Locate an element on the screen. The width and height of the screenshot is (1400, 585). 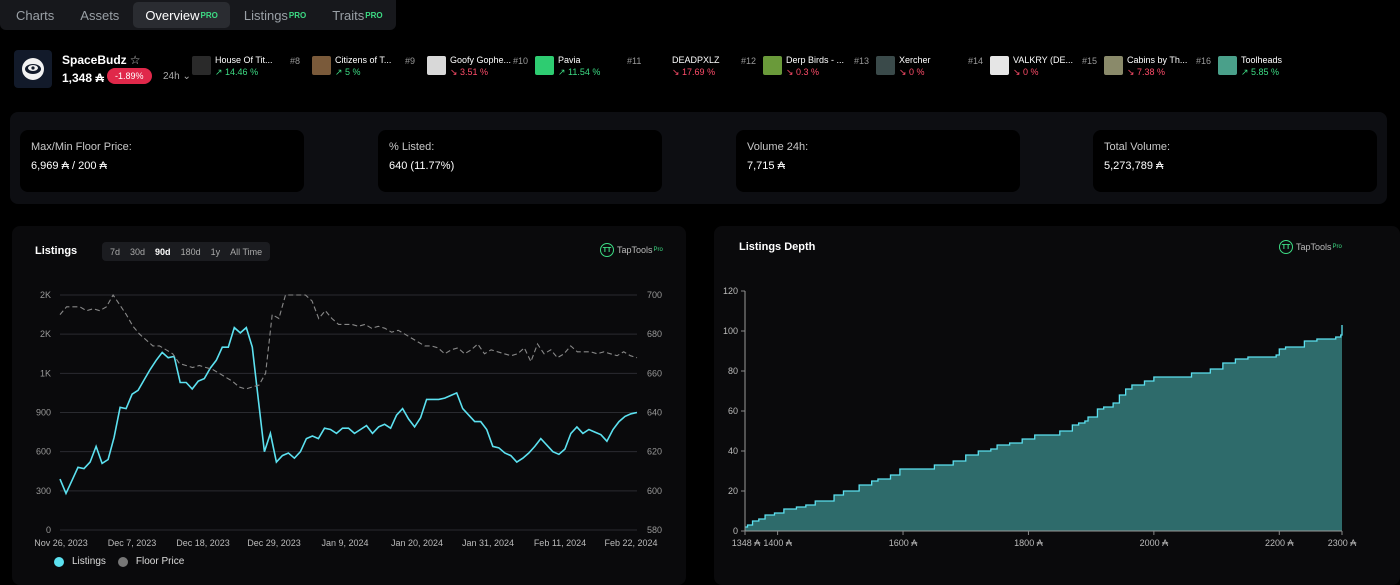
collection-logo is located at coordinates (33, 69).